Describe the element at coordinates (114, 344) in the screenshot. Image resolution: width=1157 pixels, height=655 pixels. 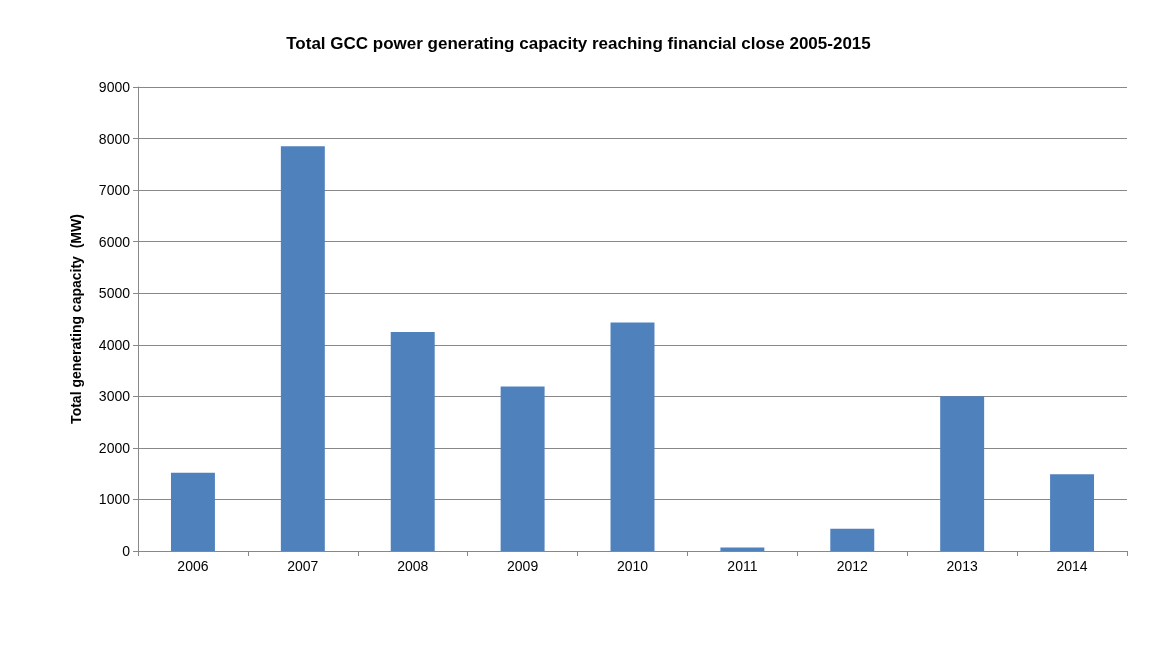
I see `y-tick-label: 4000` at that location.